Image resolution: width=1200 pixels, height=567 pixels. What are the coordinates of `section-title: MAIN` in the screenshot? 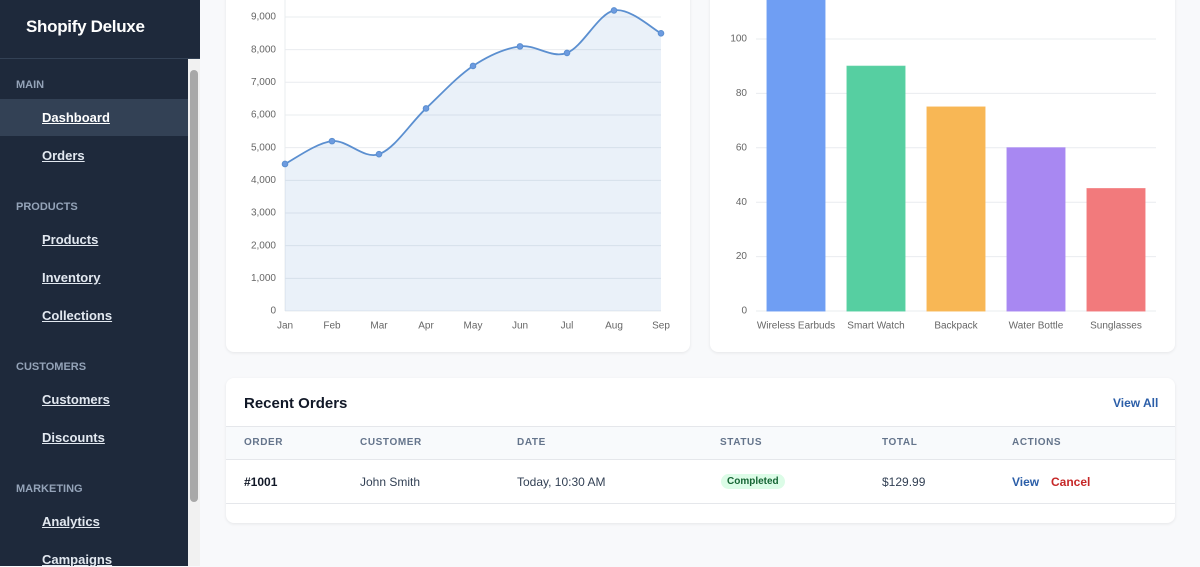 It's located at (30, 85).